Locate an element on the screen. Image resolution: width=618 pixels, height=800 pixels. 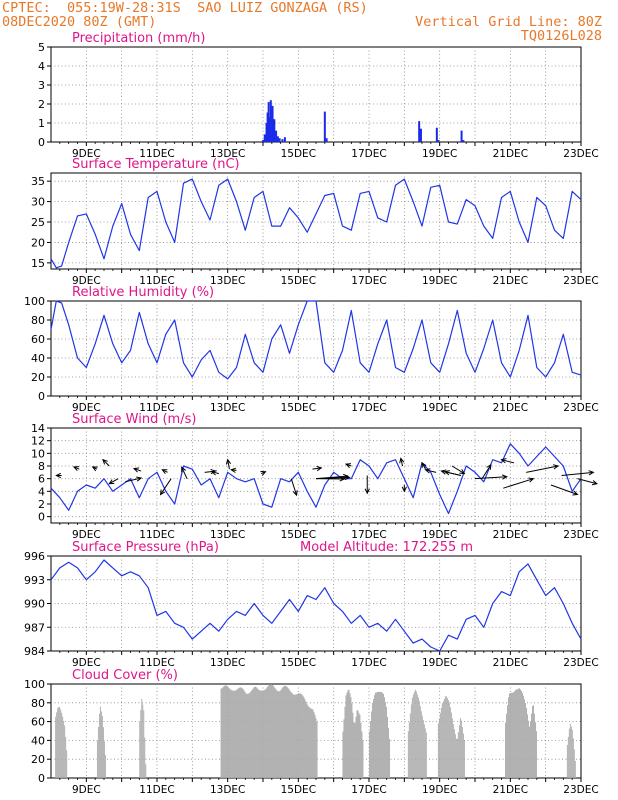
pressure-xtick-label: 11DEC is located at coordinates (156, 663).